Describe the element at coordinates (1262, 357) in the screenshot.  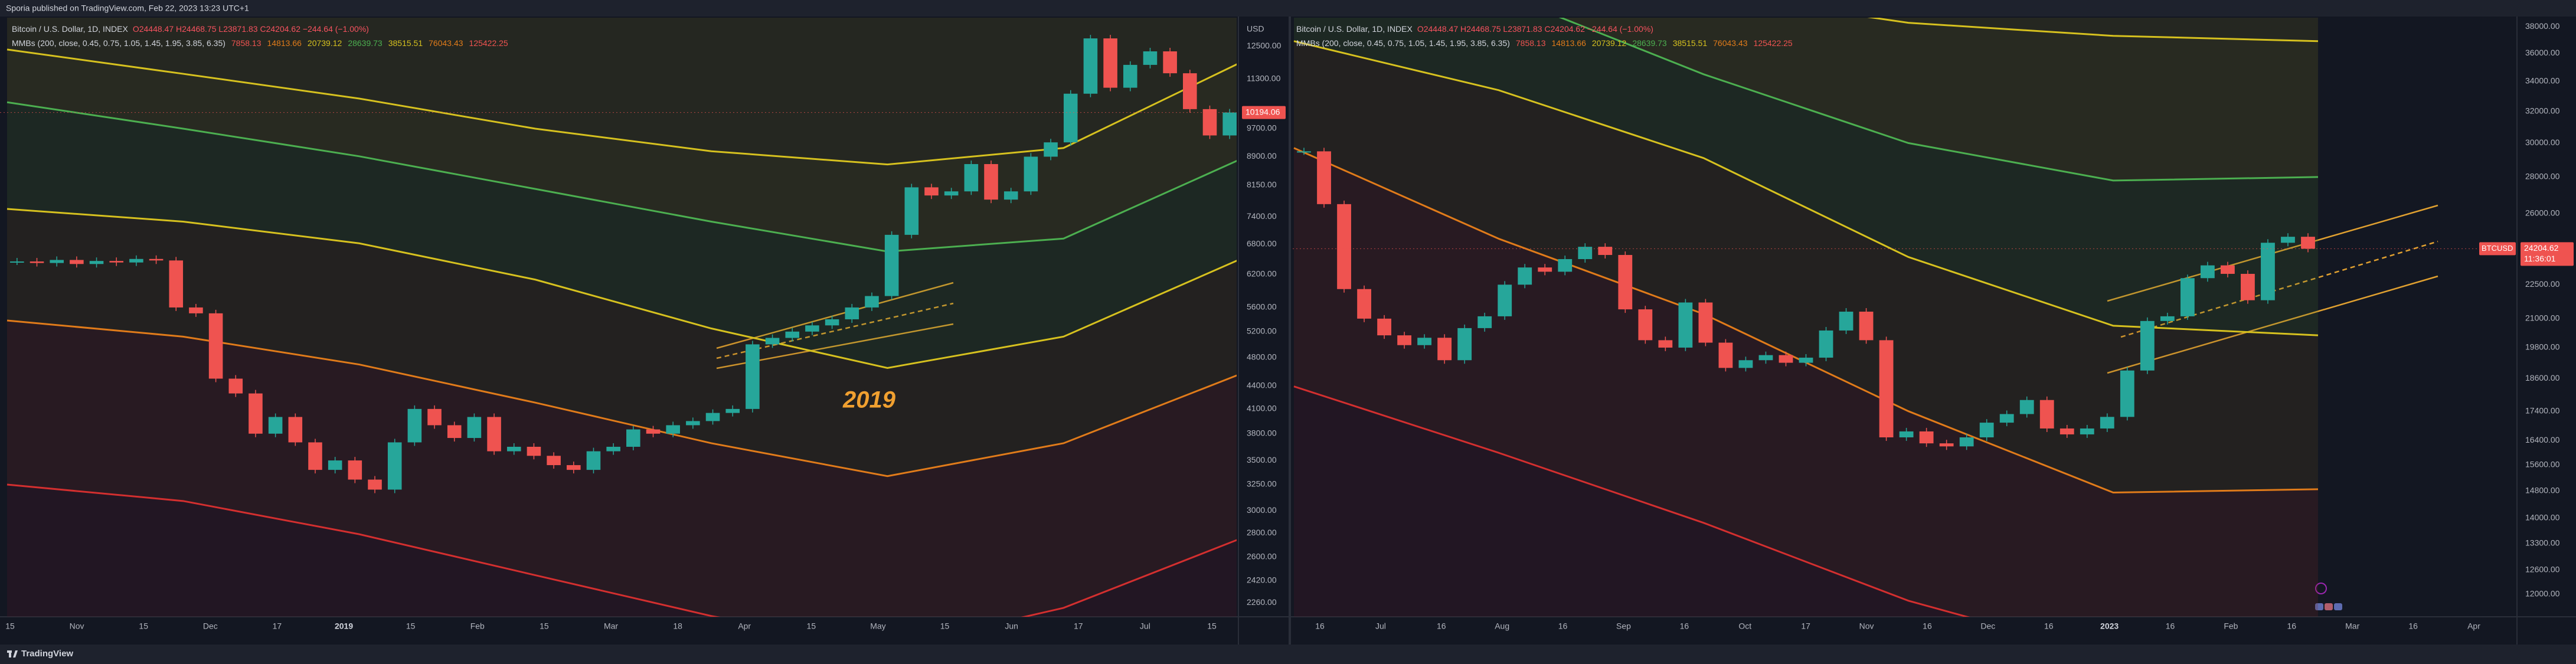
I see `y-tick-label: 4800.00` at that location.